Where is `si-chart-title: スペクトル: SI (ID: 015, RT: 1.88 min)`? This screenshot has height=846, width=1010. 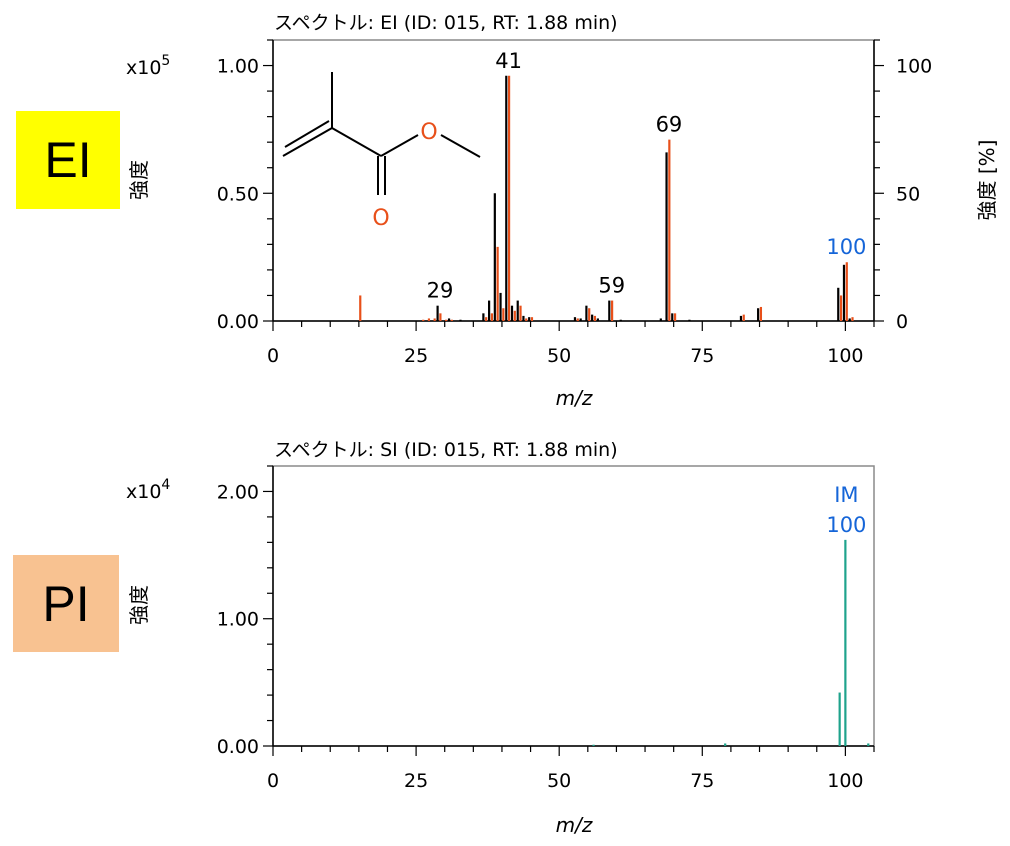
si-chart-title: スペクトル: SI (ID: 015, RT: 1.88 min) is located at coordinates (446, 450).